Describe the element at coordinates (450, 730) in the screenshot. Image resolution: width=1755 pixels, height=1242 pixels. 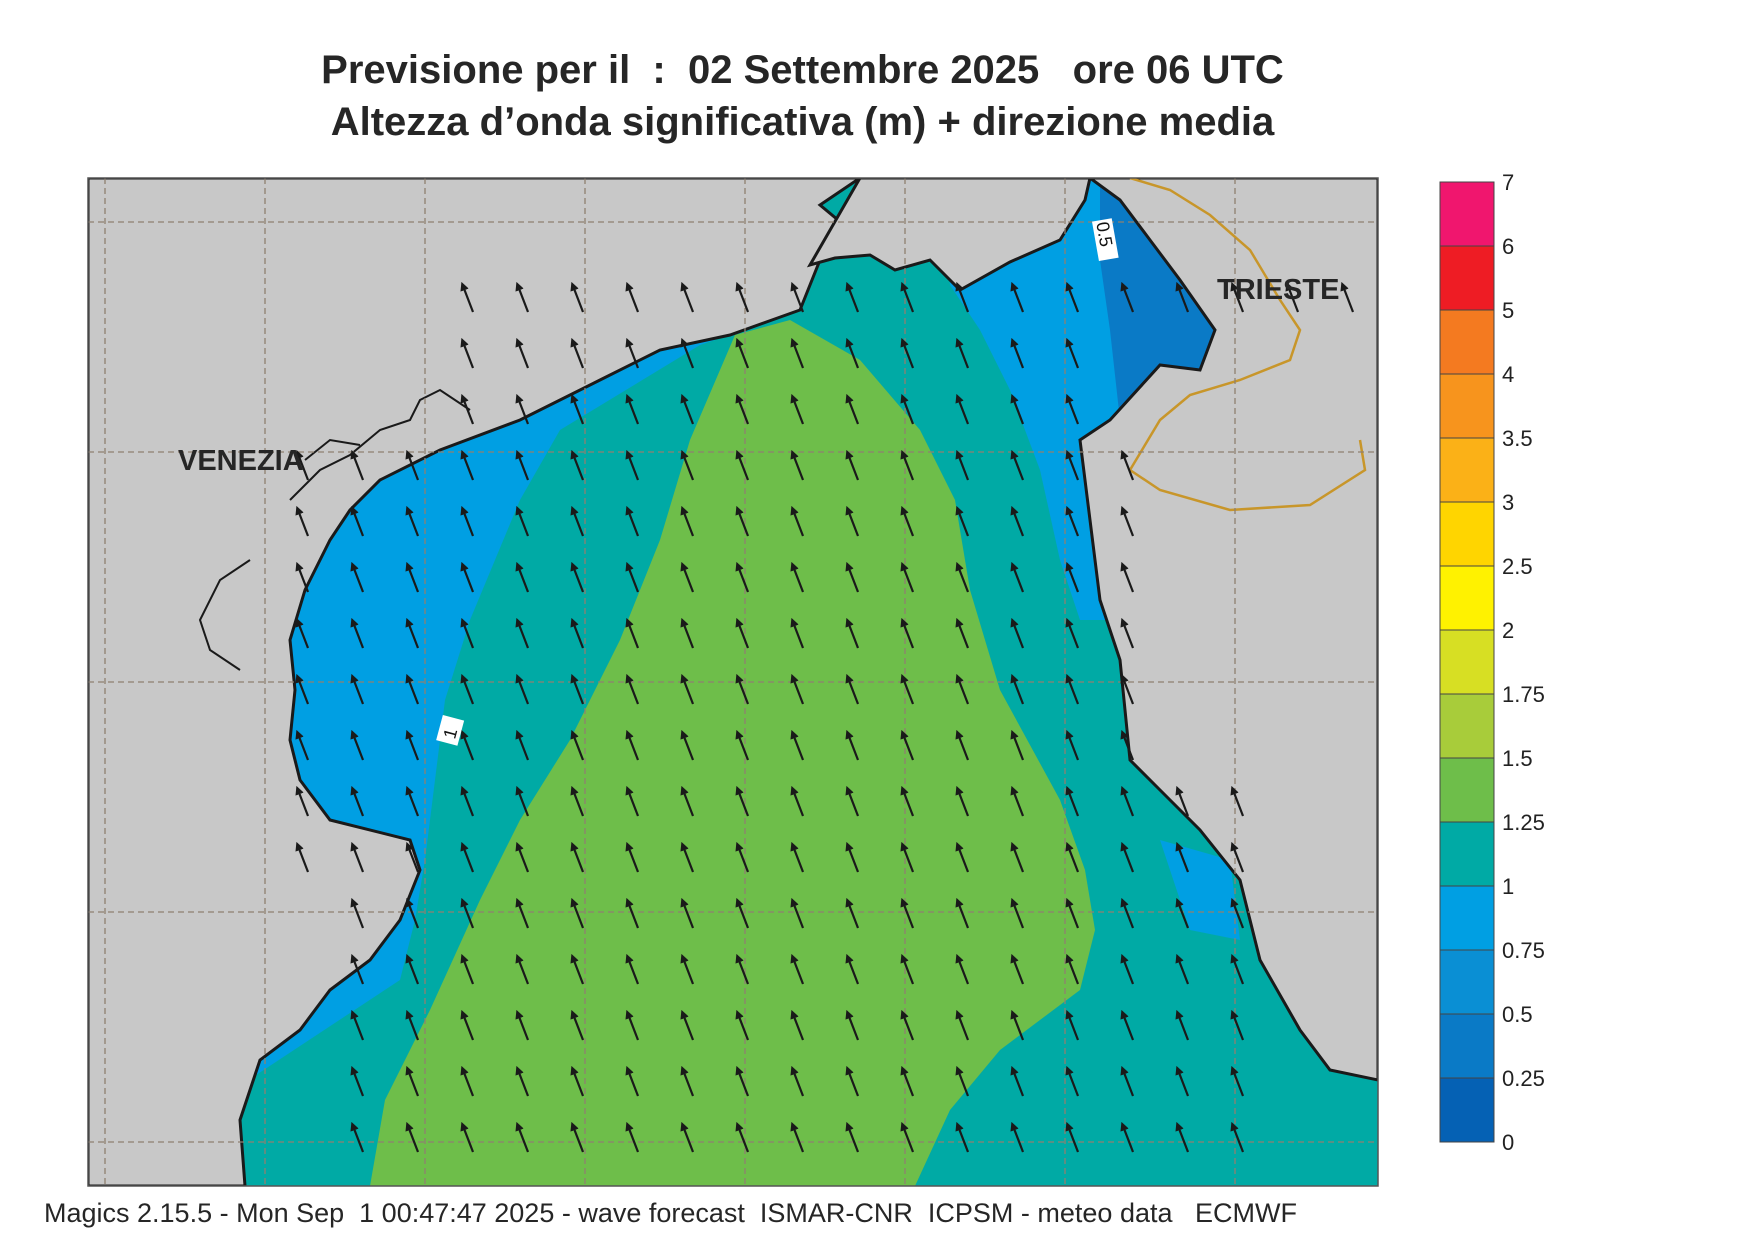
I see `contour-label-1: 1` at that location.